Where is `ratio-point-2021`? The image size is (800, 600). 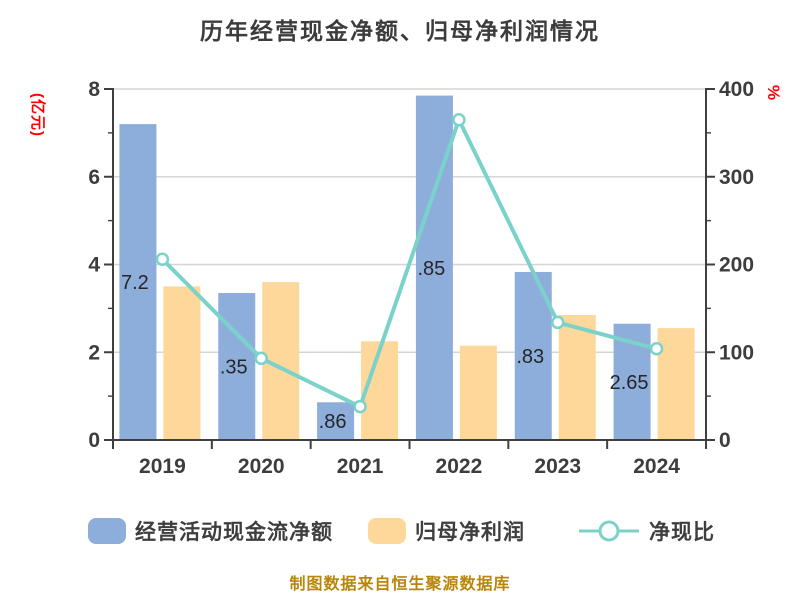
ratio-point-2021 is located at coordinates (360, 406).